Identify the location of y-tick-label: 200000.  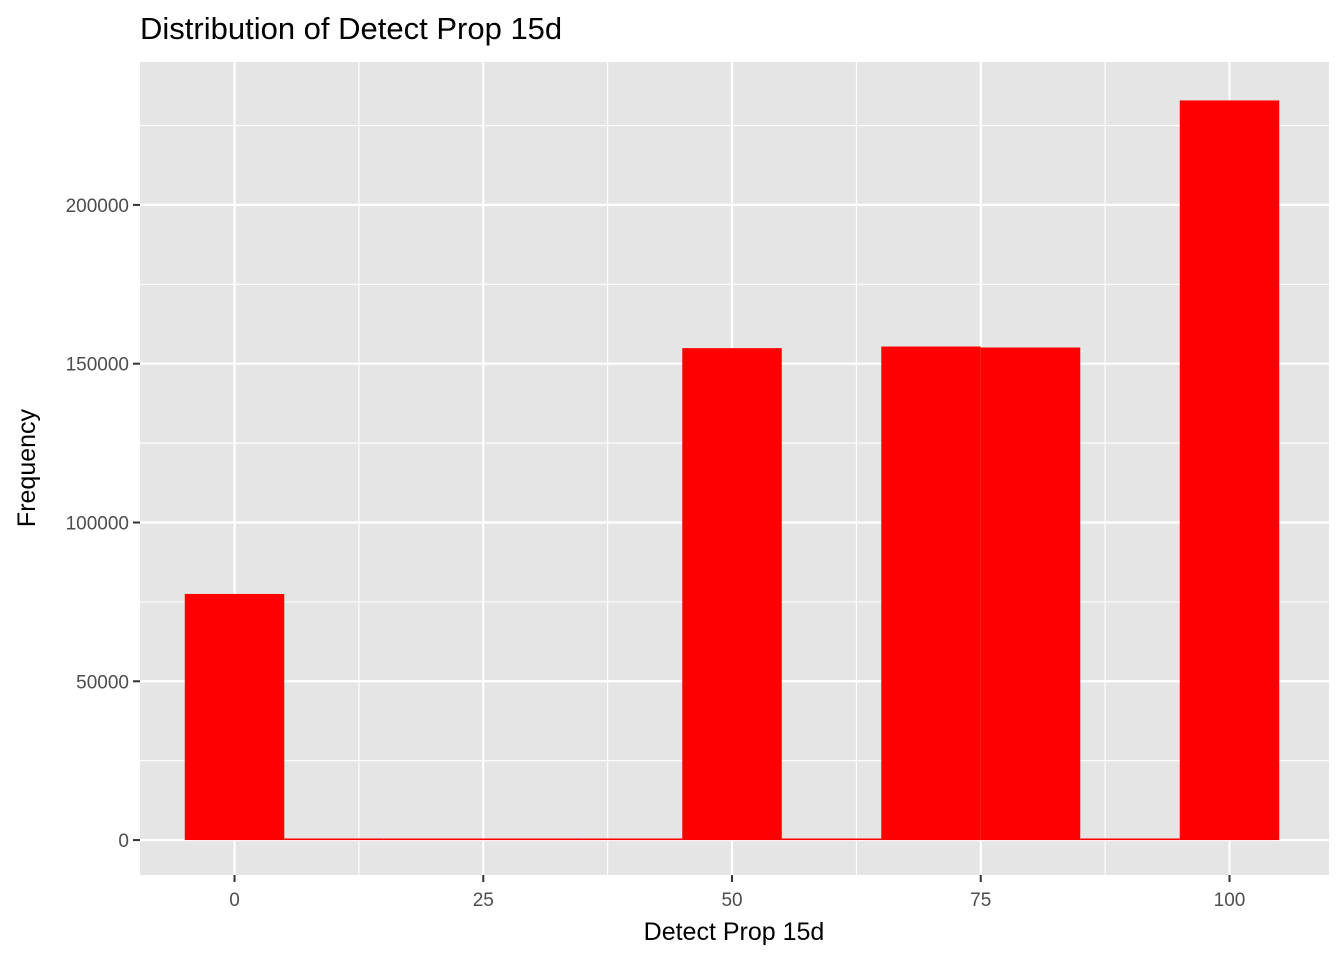
(97, 206).